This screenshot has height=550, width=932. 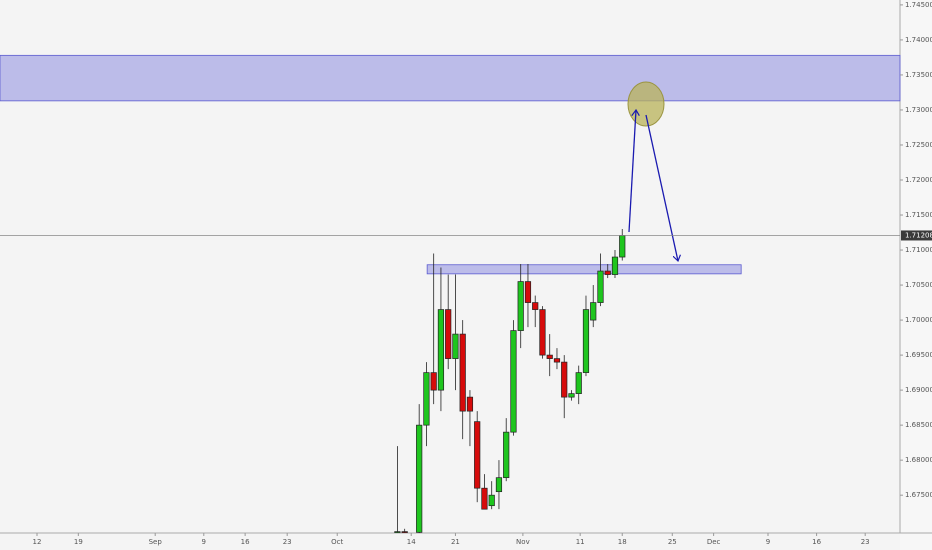 What do you see at coordinates (918, 250) in the screenshot?
I see `y-tick-label: 1.71000` at bounding box center [918, 250].